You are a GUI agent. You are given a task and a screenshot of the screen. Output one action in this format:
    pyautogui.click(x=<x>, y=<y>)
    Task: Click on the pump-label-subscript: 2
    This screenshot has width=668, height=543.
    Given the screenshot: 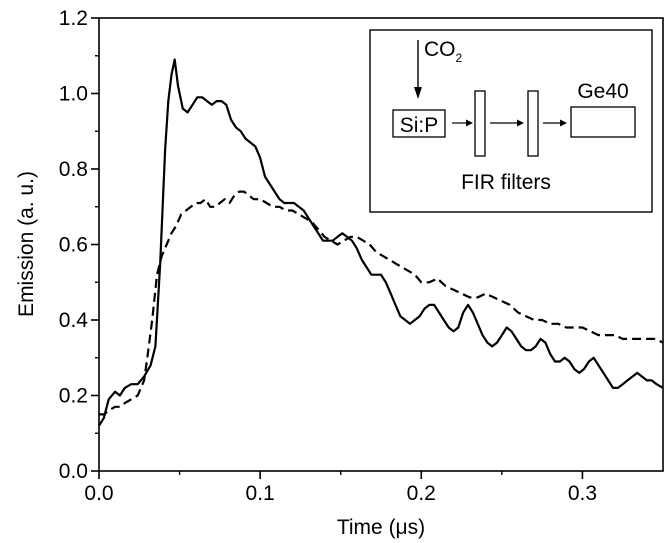 What is the action you would take?
    pyautogui.click(x=459, y=58)
    